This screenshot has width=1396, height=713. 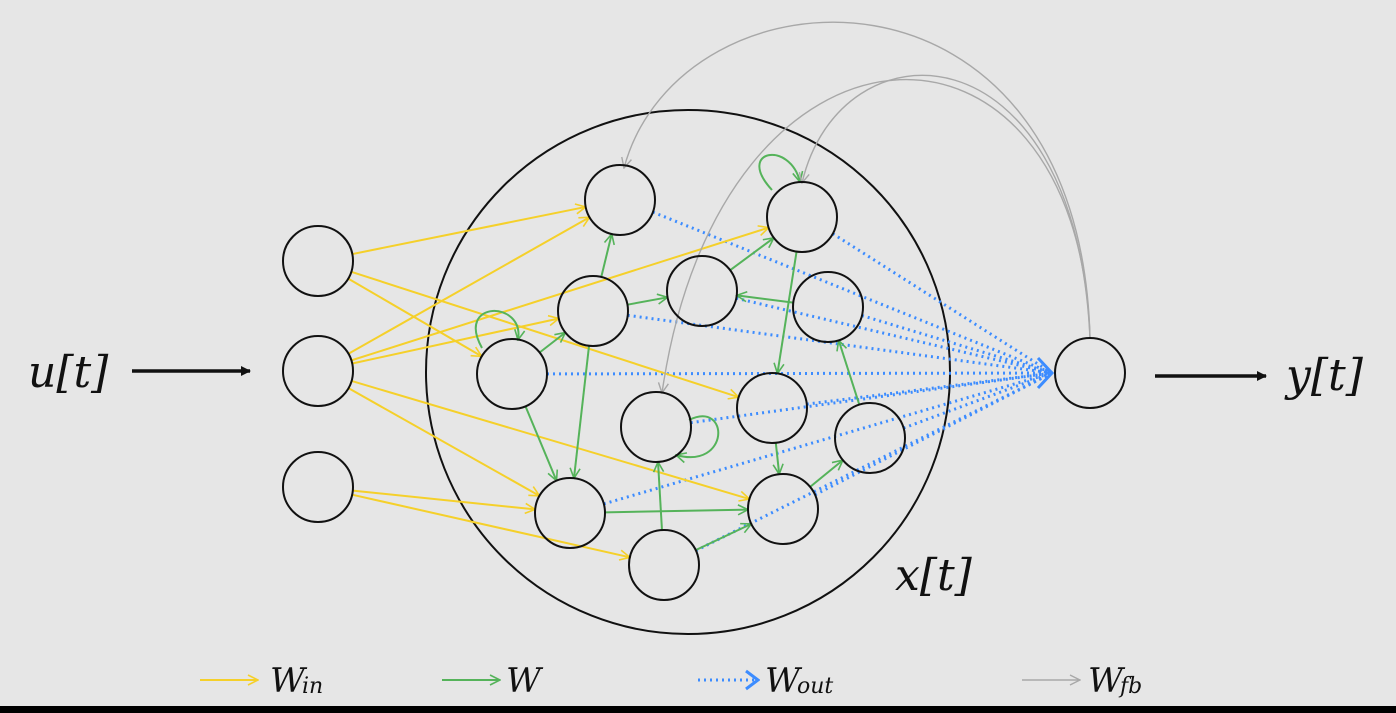 What do you see at coordinates (1107, 681) in the screenshot?
I see `legend-w-fb-main: W` at bounding box center [1107, 681].